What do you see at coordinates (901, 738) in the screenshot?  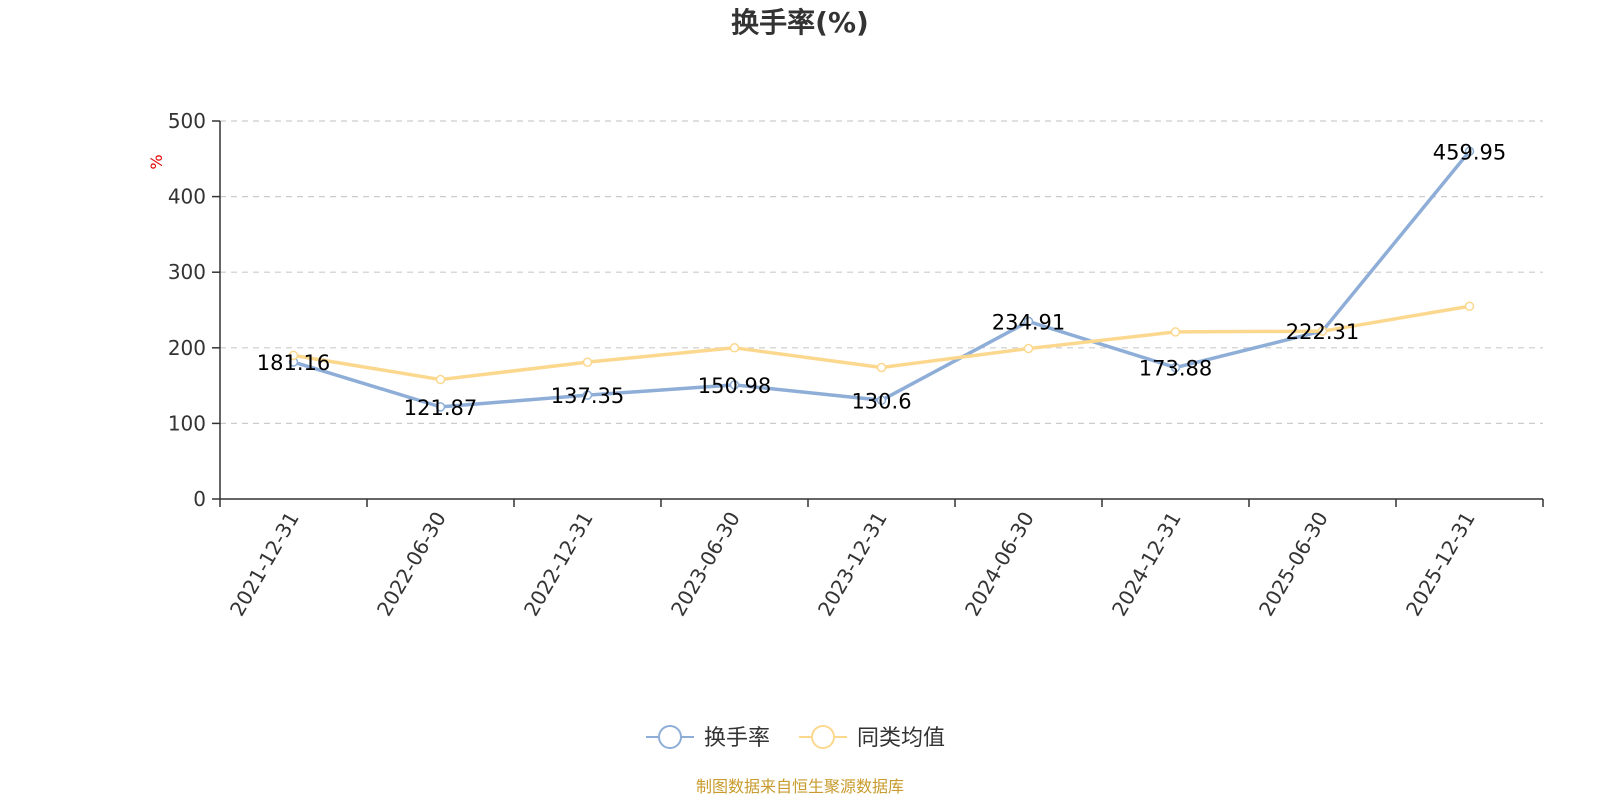 I see `legend-label-1: 同类均值` at bounding box center [901, 738].